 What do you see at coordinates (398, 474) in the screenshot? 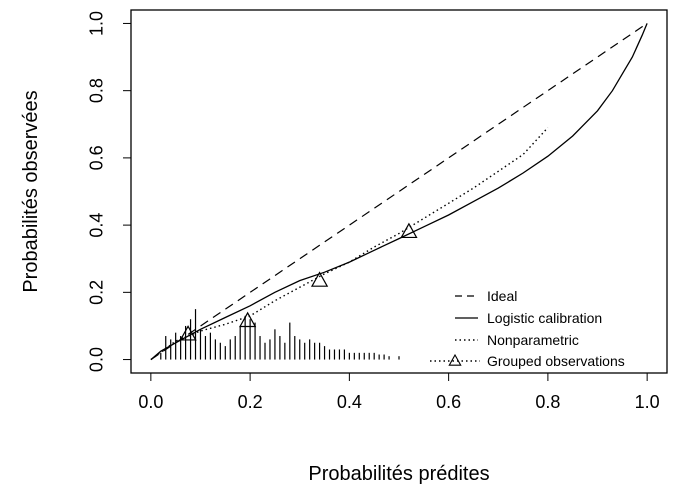
I see `x-axis-title: Probabilités prédites` at bounding box center [398, 474].